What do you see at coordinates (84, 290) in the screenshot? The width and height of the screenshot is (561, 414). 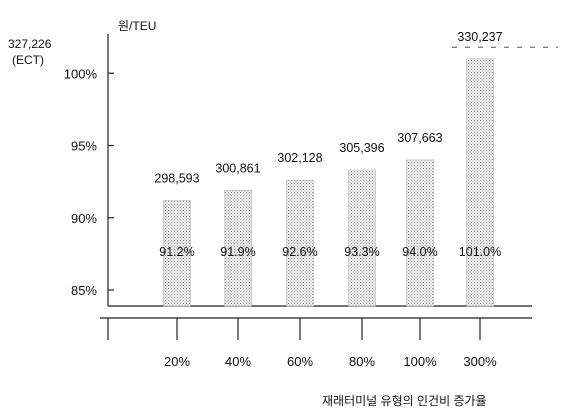 I see `y-tick-label: 85%` at bounding box center [84, 290].